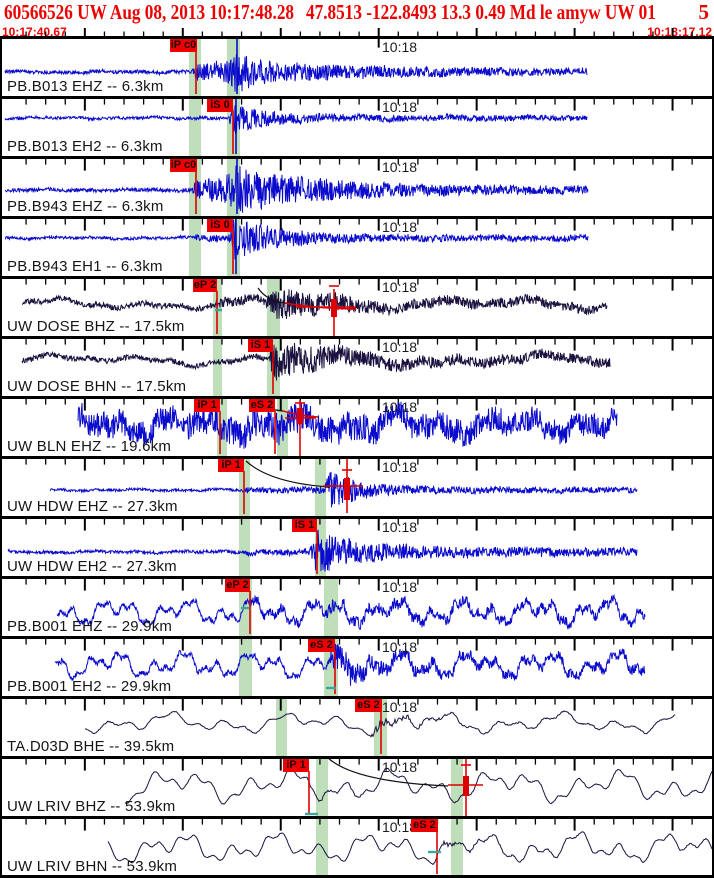 This screenshot has width=714, height=878. I want to click on trace-panel-uw: iS 1 10:18 UW DOSE BHN -- 17.5km, so click(357, 366).